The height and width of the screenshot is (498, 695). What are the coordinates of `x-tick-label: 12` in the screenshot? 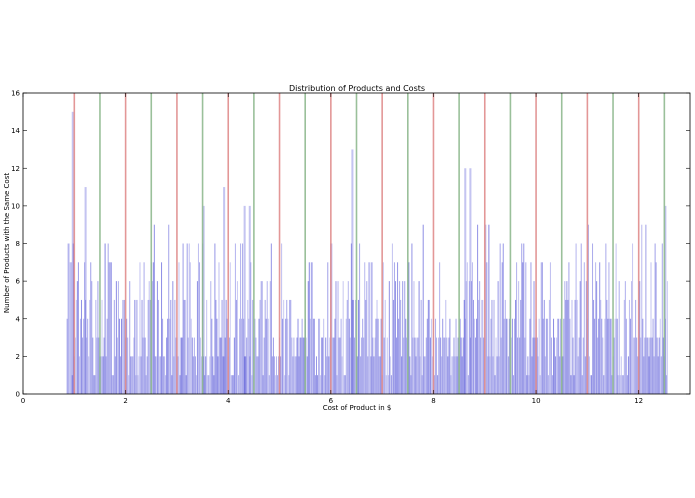 It's located at (638, 401).